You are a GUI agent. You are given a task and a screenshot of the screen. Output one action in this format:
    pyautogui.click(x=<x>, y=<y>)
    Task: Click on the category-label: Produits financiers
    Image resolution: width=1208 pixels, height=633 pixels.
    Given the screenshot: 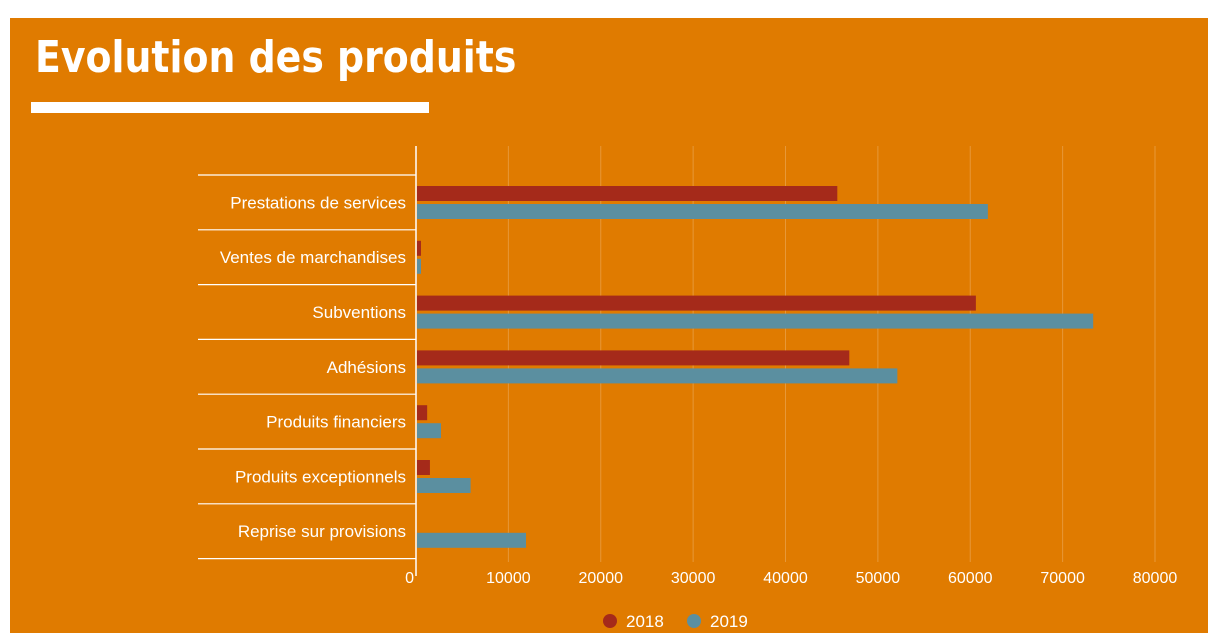 What is the action you would take?
    pyautogui.click(x=336, y=422)
    